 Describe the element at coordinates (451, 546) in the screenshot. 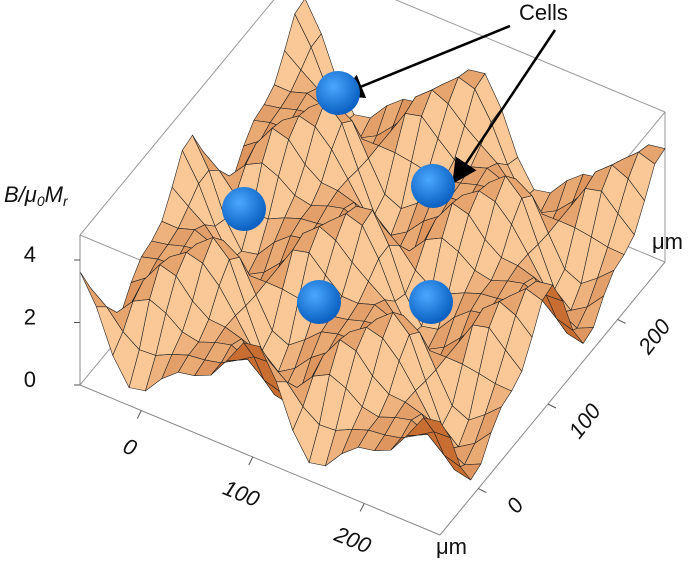

I see `x-axis-label: μm` at that location.